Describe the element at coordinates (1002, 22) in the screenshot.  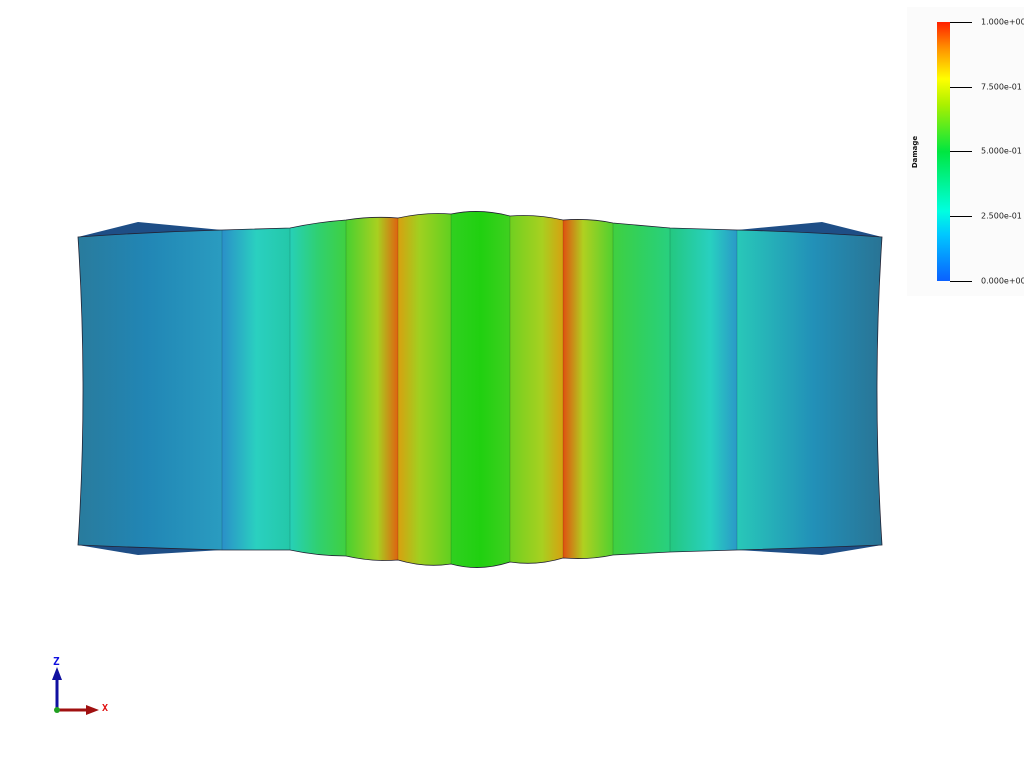
I see `legend-tick-label: 1.000e+00` at that location.